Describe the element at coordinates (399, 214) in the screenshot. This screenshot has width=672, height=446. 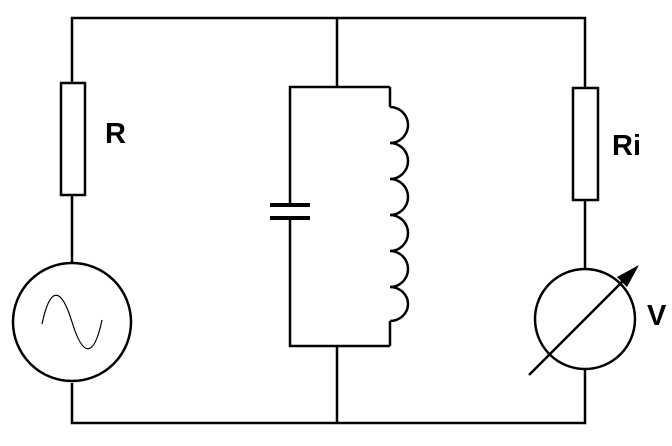
I see `inductor-coil` at that location.